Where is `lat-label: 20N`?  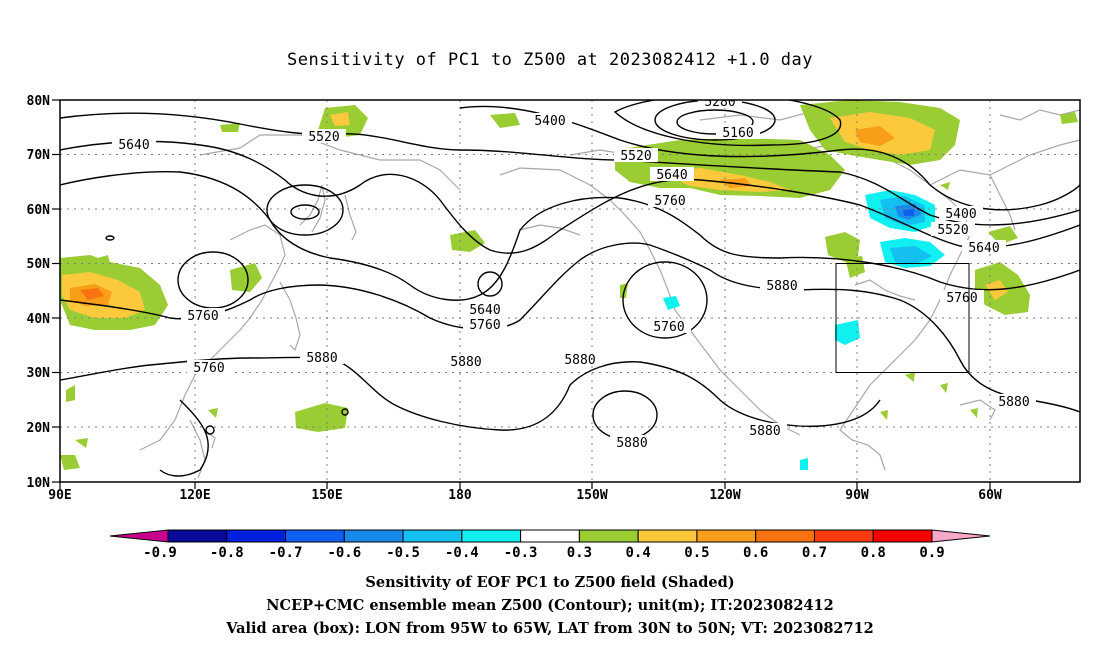 lat-label: 20N is located at coordinates (39, 428).